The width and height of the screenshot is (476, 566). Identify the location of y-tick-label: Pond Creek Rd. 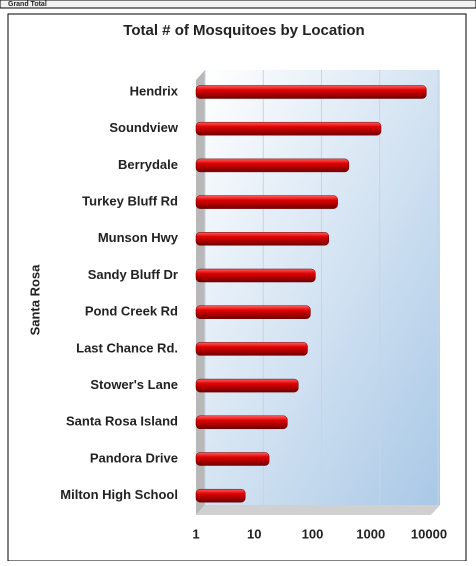
(131, 311).